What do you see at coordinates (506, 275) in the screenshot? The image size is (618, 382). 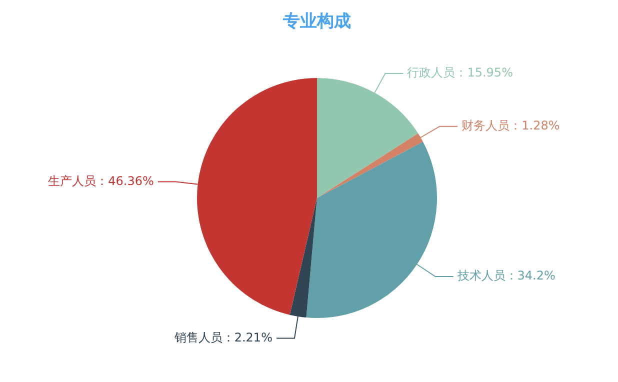 I see `slice-label: 技术人员：34.2%` at bounding box center [506, 275].